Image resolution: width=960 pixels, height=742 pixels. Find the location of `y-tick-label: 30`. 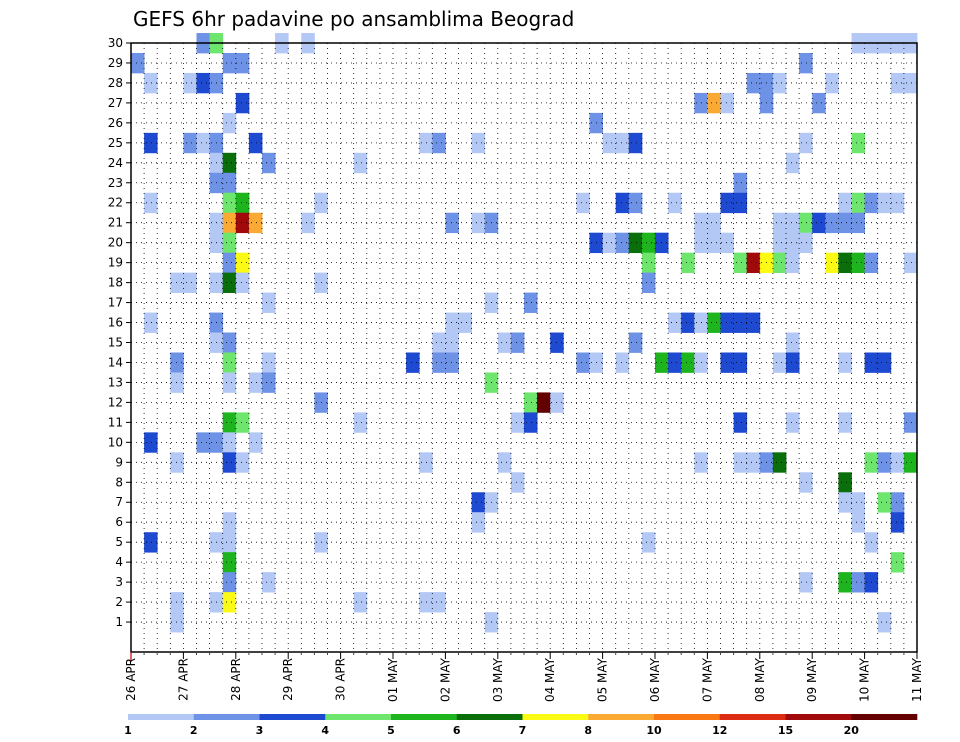

y-tick-label: 30 is located at coordinates (115, 43).